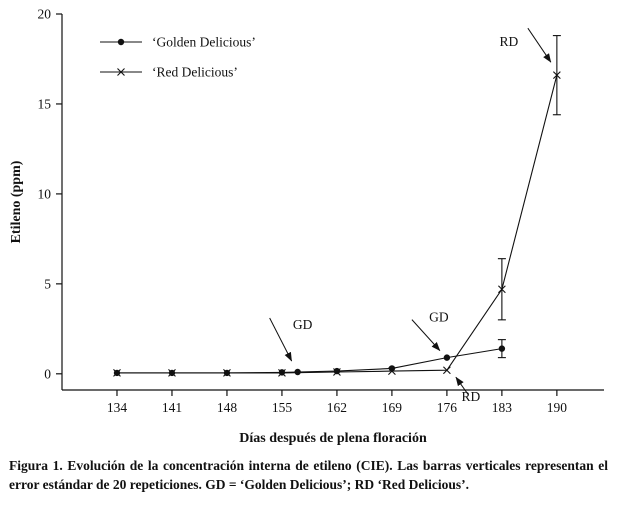 The width and height of the screenshot is (617, 526). I want to click on legend-label: ‘Red Delicious’, so click(195, 72).